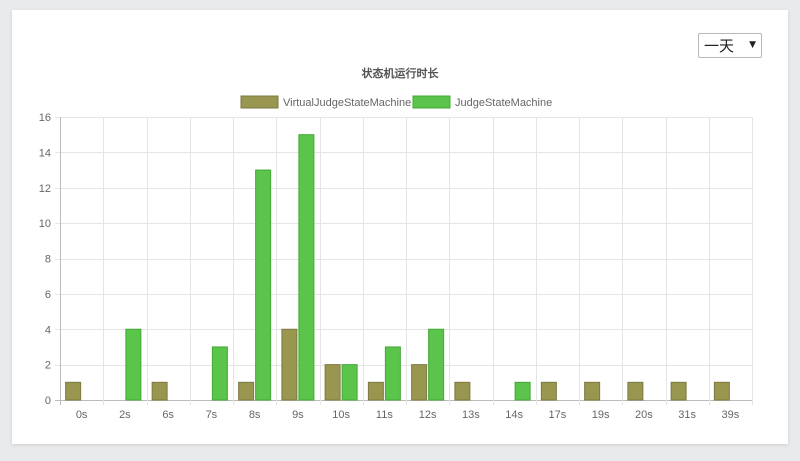 This screenshot has height=461, width=800. I want to click on y-tick-label: 8, so click(48, 260).